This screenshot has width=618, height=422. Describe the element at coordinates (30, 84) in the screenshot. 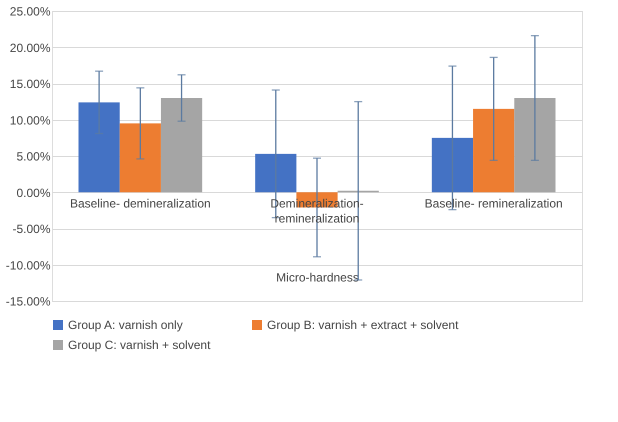

I see `y-tick-label: 15.00%` at that location.